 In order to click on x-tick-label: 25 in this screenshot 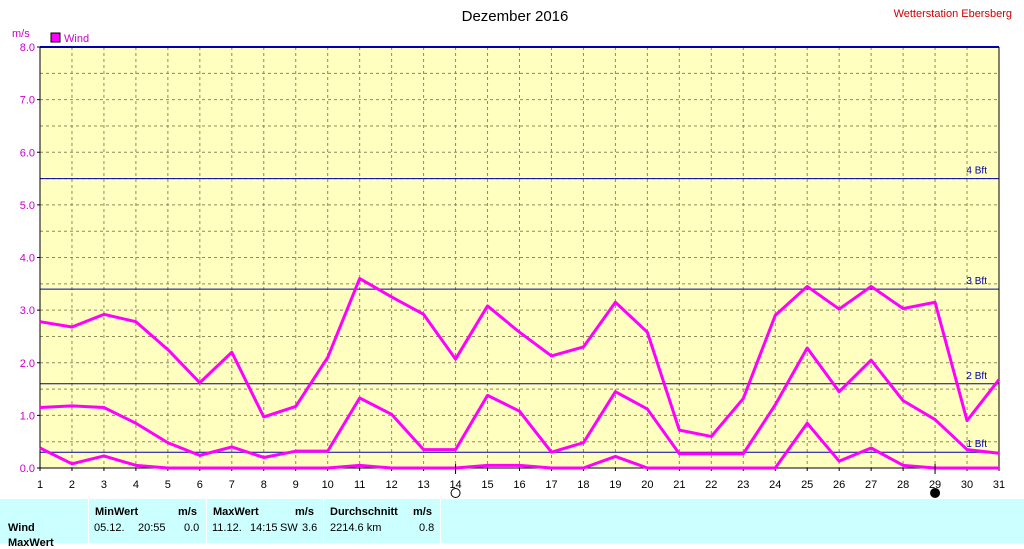, I will do `click(807, 485)`.